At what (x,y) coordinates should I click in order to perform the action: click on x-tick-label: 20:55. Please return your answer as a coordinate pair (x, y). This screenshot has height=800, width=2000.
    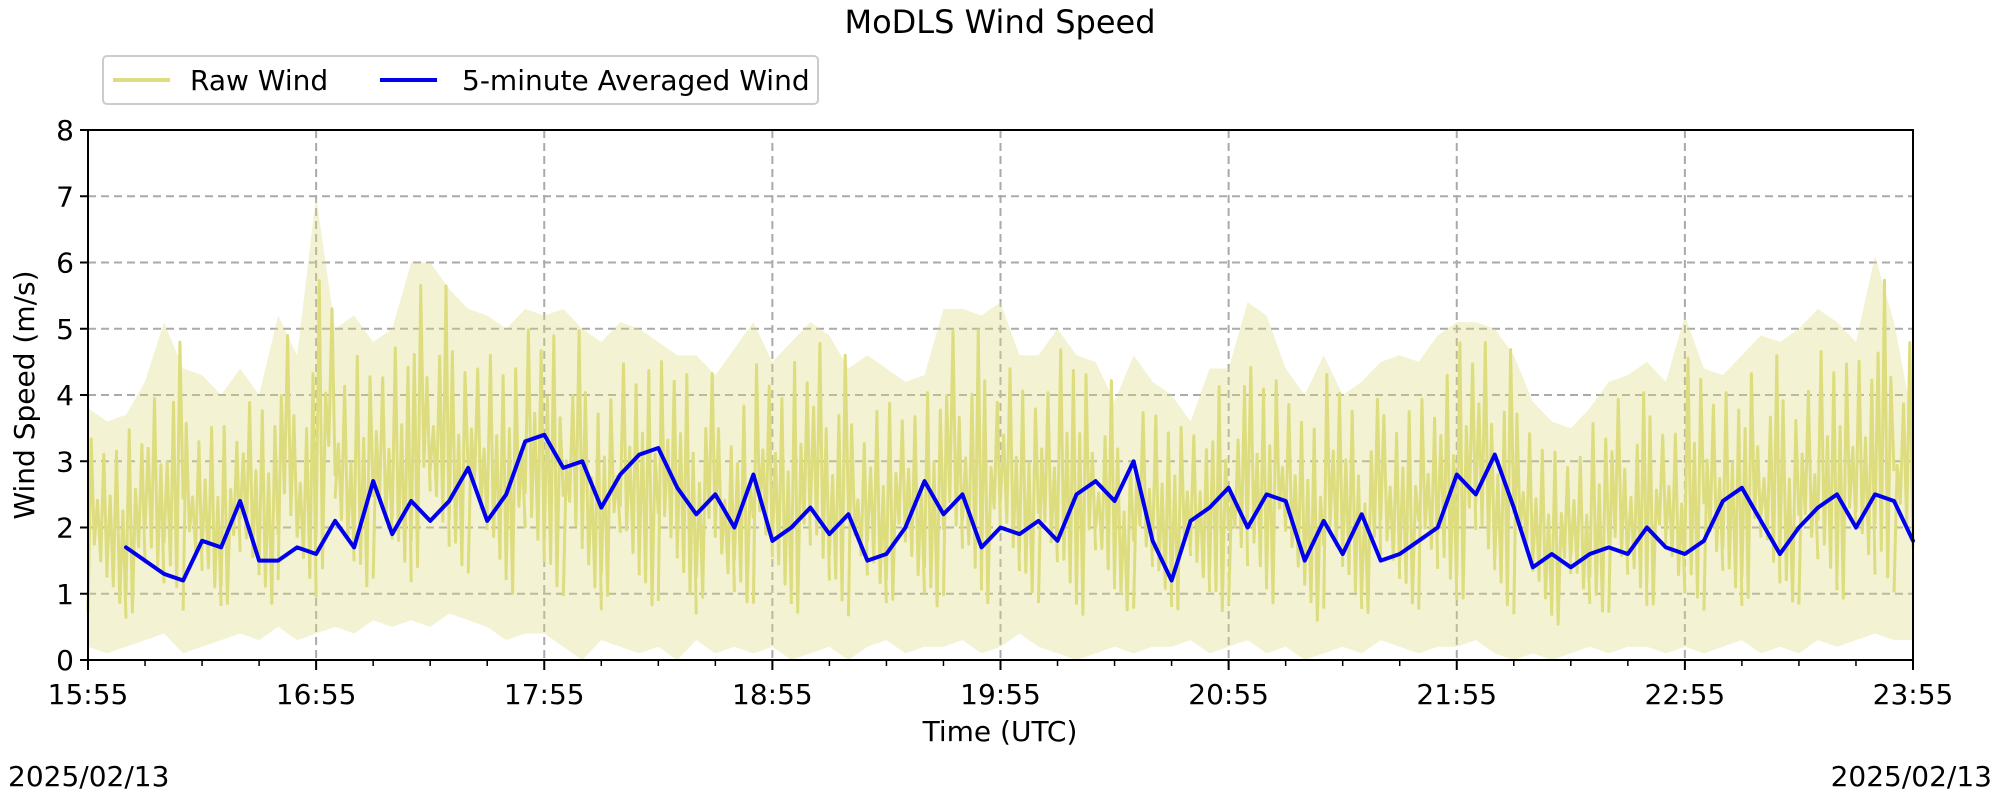
    Looking at the image, I should click on (1228, 694).